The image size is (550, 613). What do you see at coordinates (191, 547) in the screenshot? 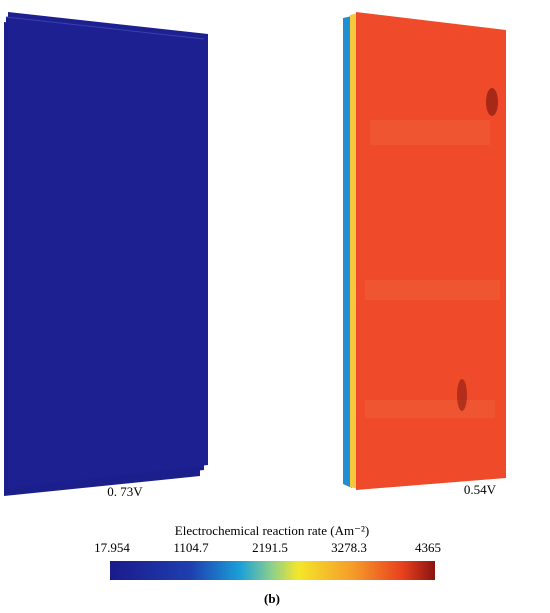
I see `colorbar-tick-label: 1104.7` at bounding box center [191, 547].